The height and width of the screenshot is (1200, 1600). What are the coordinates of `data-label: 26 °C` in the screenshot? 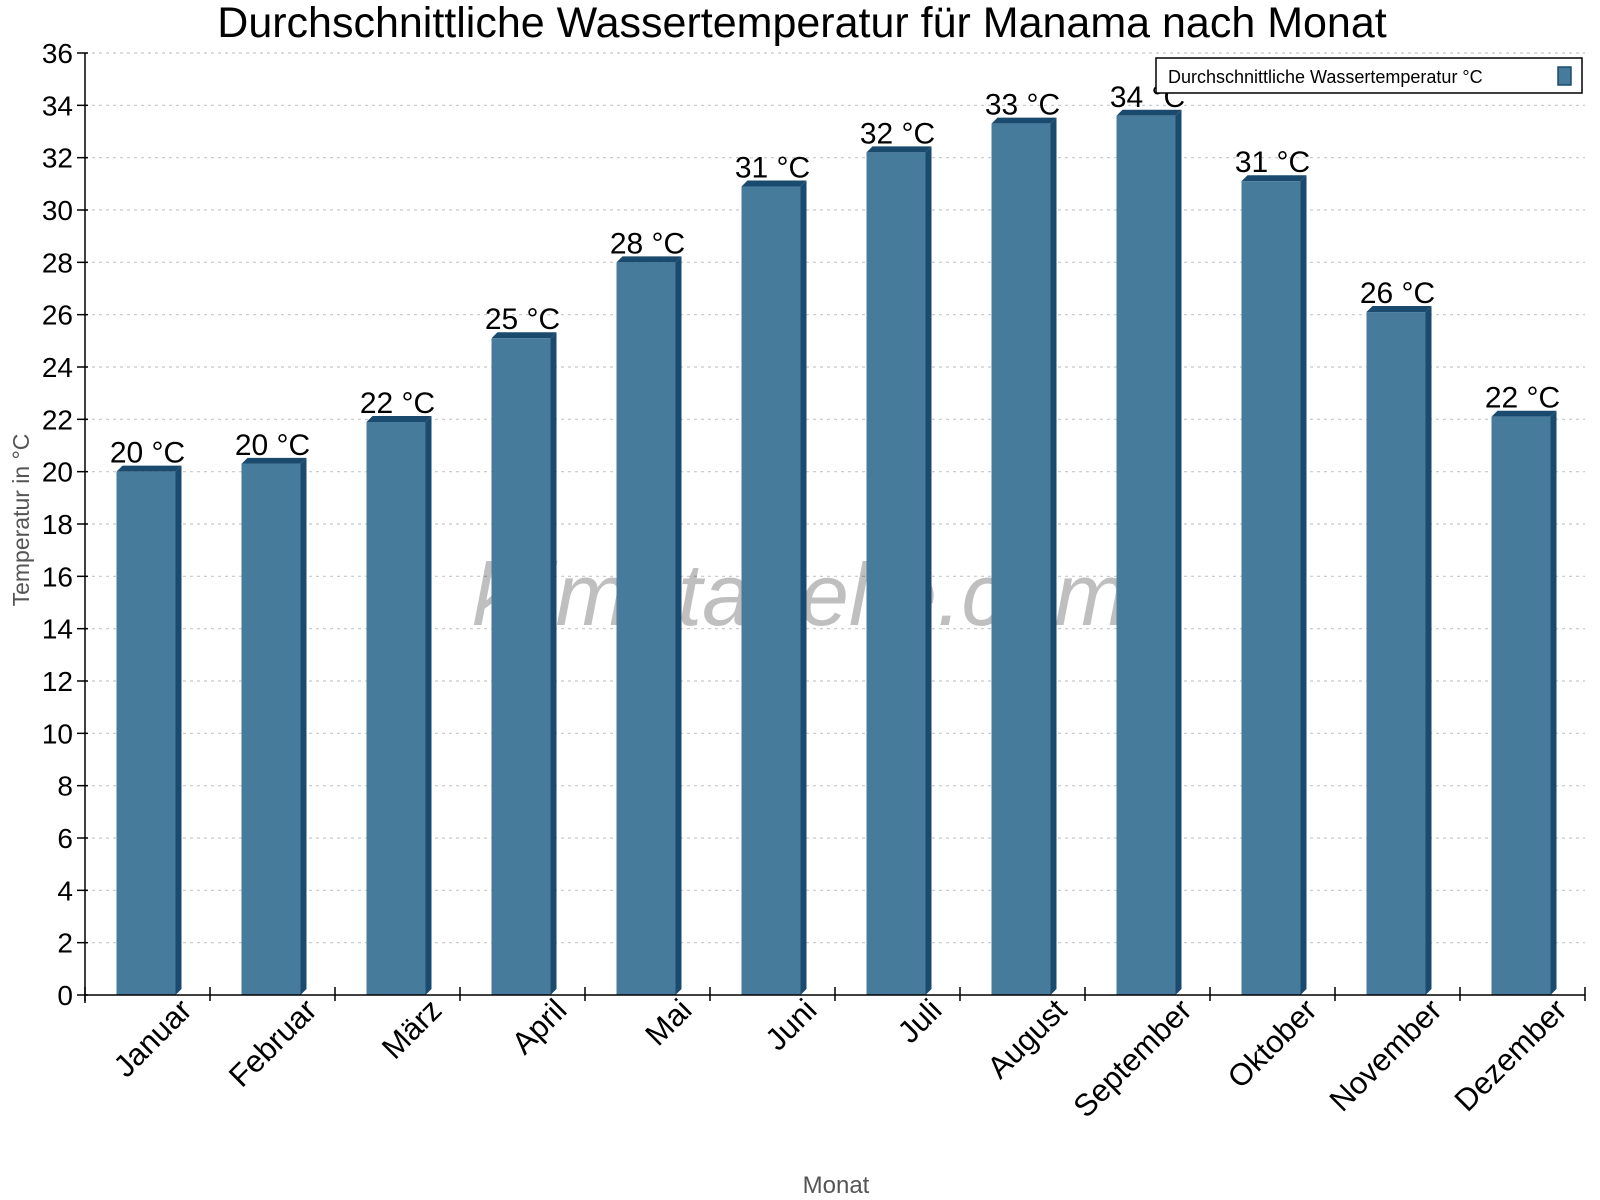 It's located at (1397, 293).